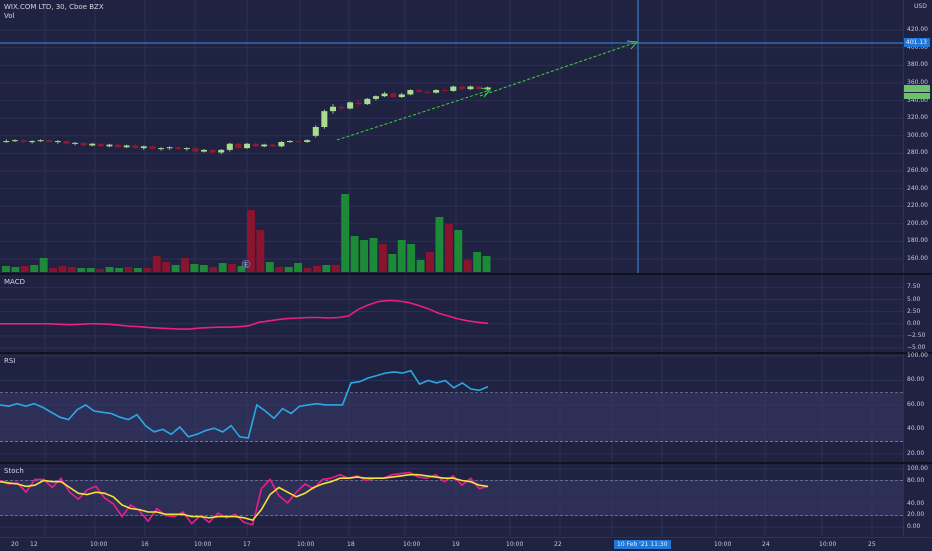  Describe the element at coordinates (451, 500) in the screenshot. I see `stoch-chart` at that location.